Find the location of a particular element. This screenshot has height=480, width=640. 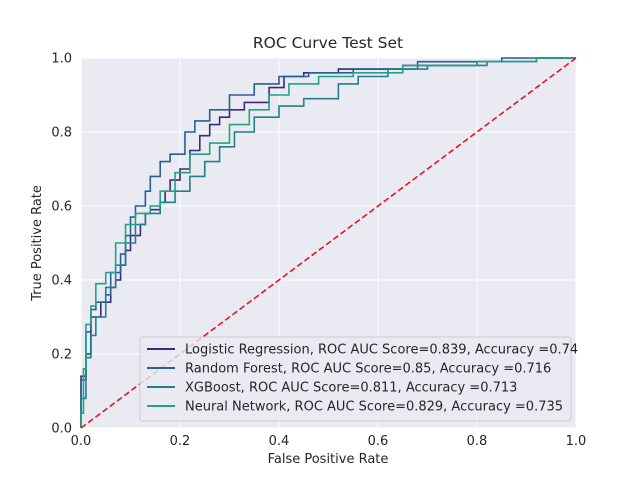

chart-title: ROC Curve Test Set is located at coordinates (328, 43).